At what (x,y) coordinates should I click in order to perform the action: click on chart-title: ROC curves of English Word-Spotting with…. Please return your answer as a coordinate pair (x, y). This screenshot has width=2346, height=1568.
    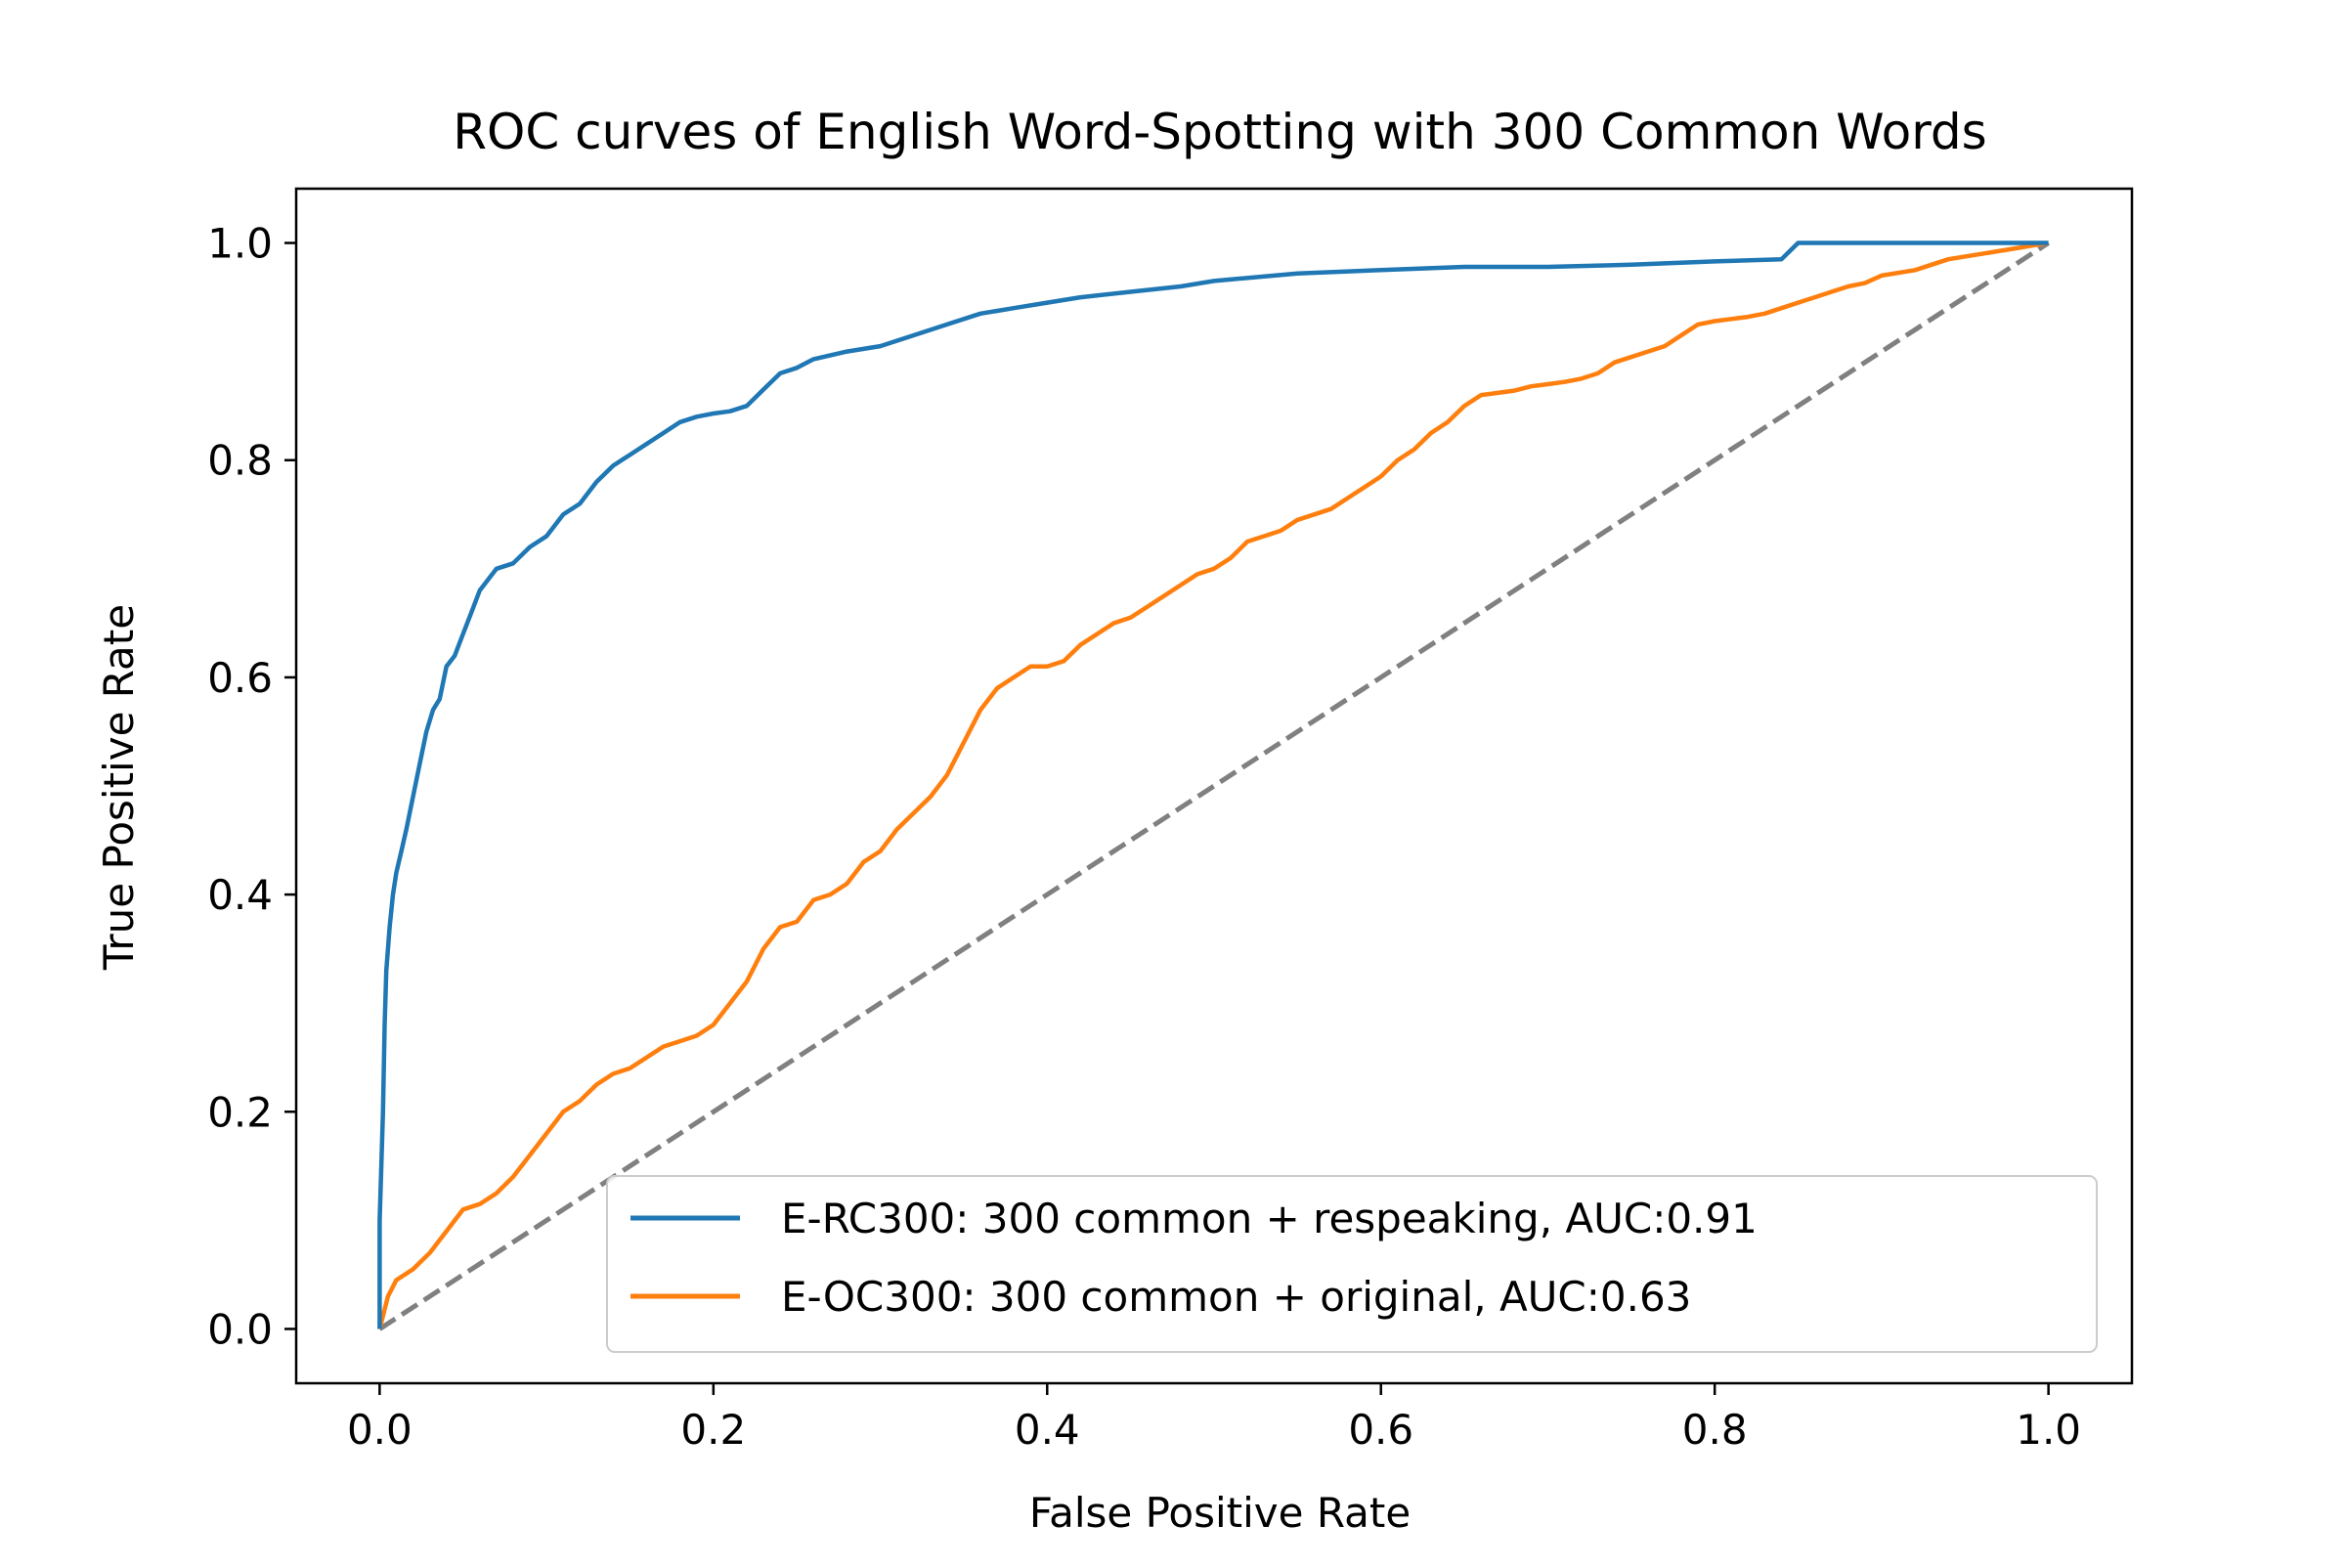
    Looking at the image, I should click on (1219, 132).